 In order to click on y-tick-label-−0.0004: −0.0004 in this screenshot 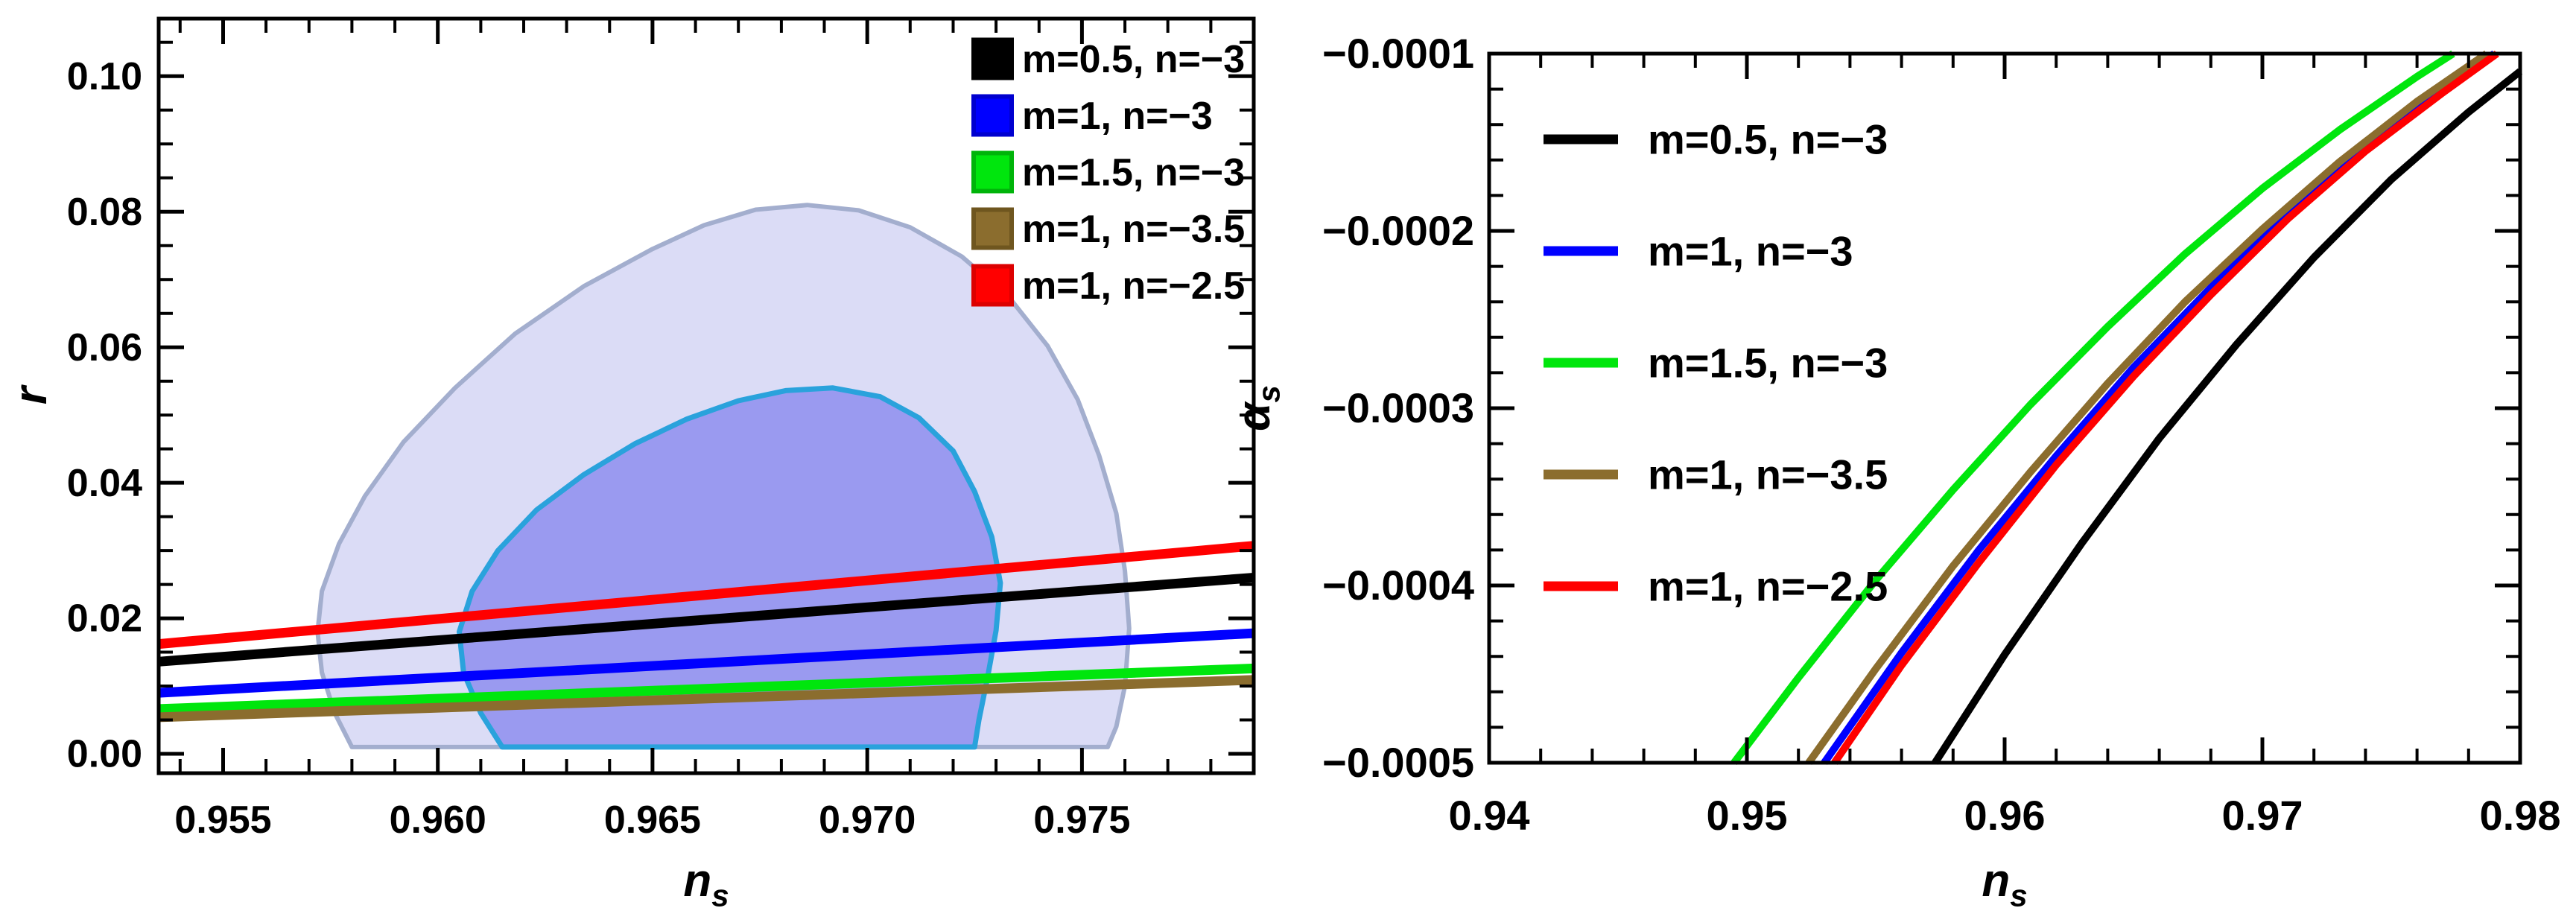, I will do `click(1398, 586)`.